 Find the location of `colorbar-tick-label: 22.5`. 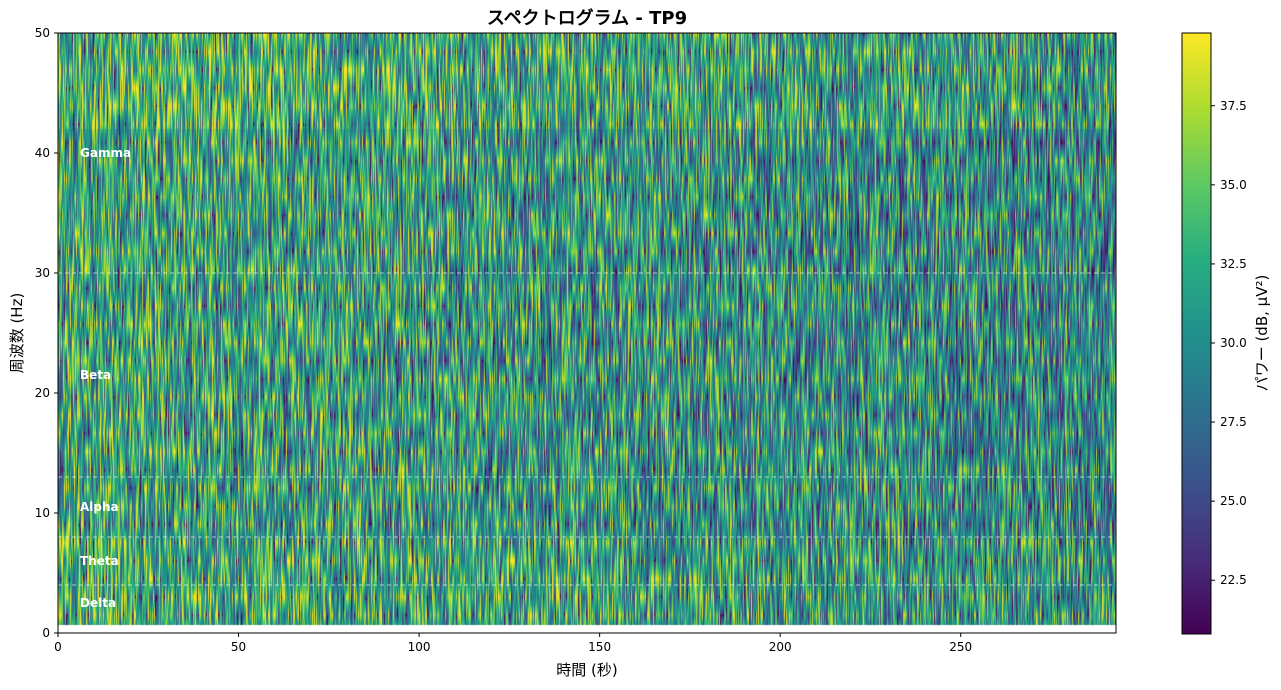

colorbar-tick-label: 22.5 is located at coordinates (1233, 580).